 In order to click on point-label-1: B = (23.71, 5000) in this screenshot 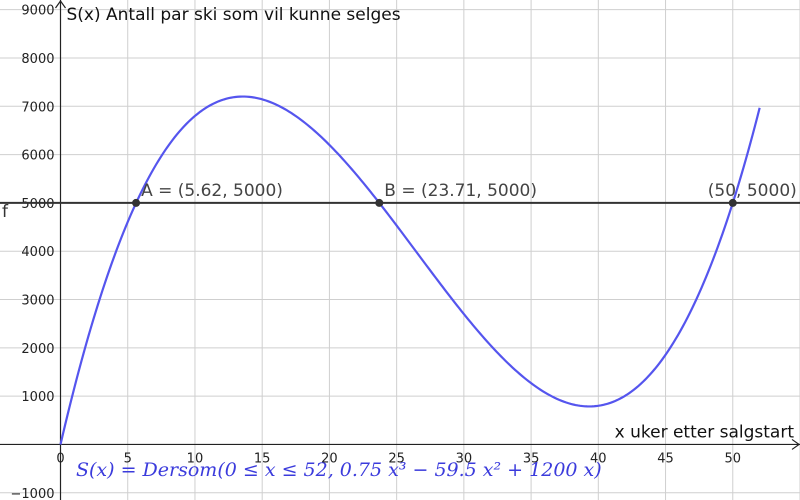, I will do `click(460, 191)`.